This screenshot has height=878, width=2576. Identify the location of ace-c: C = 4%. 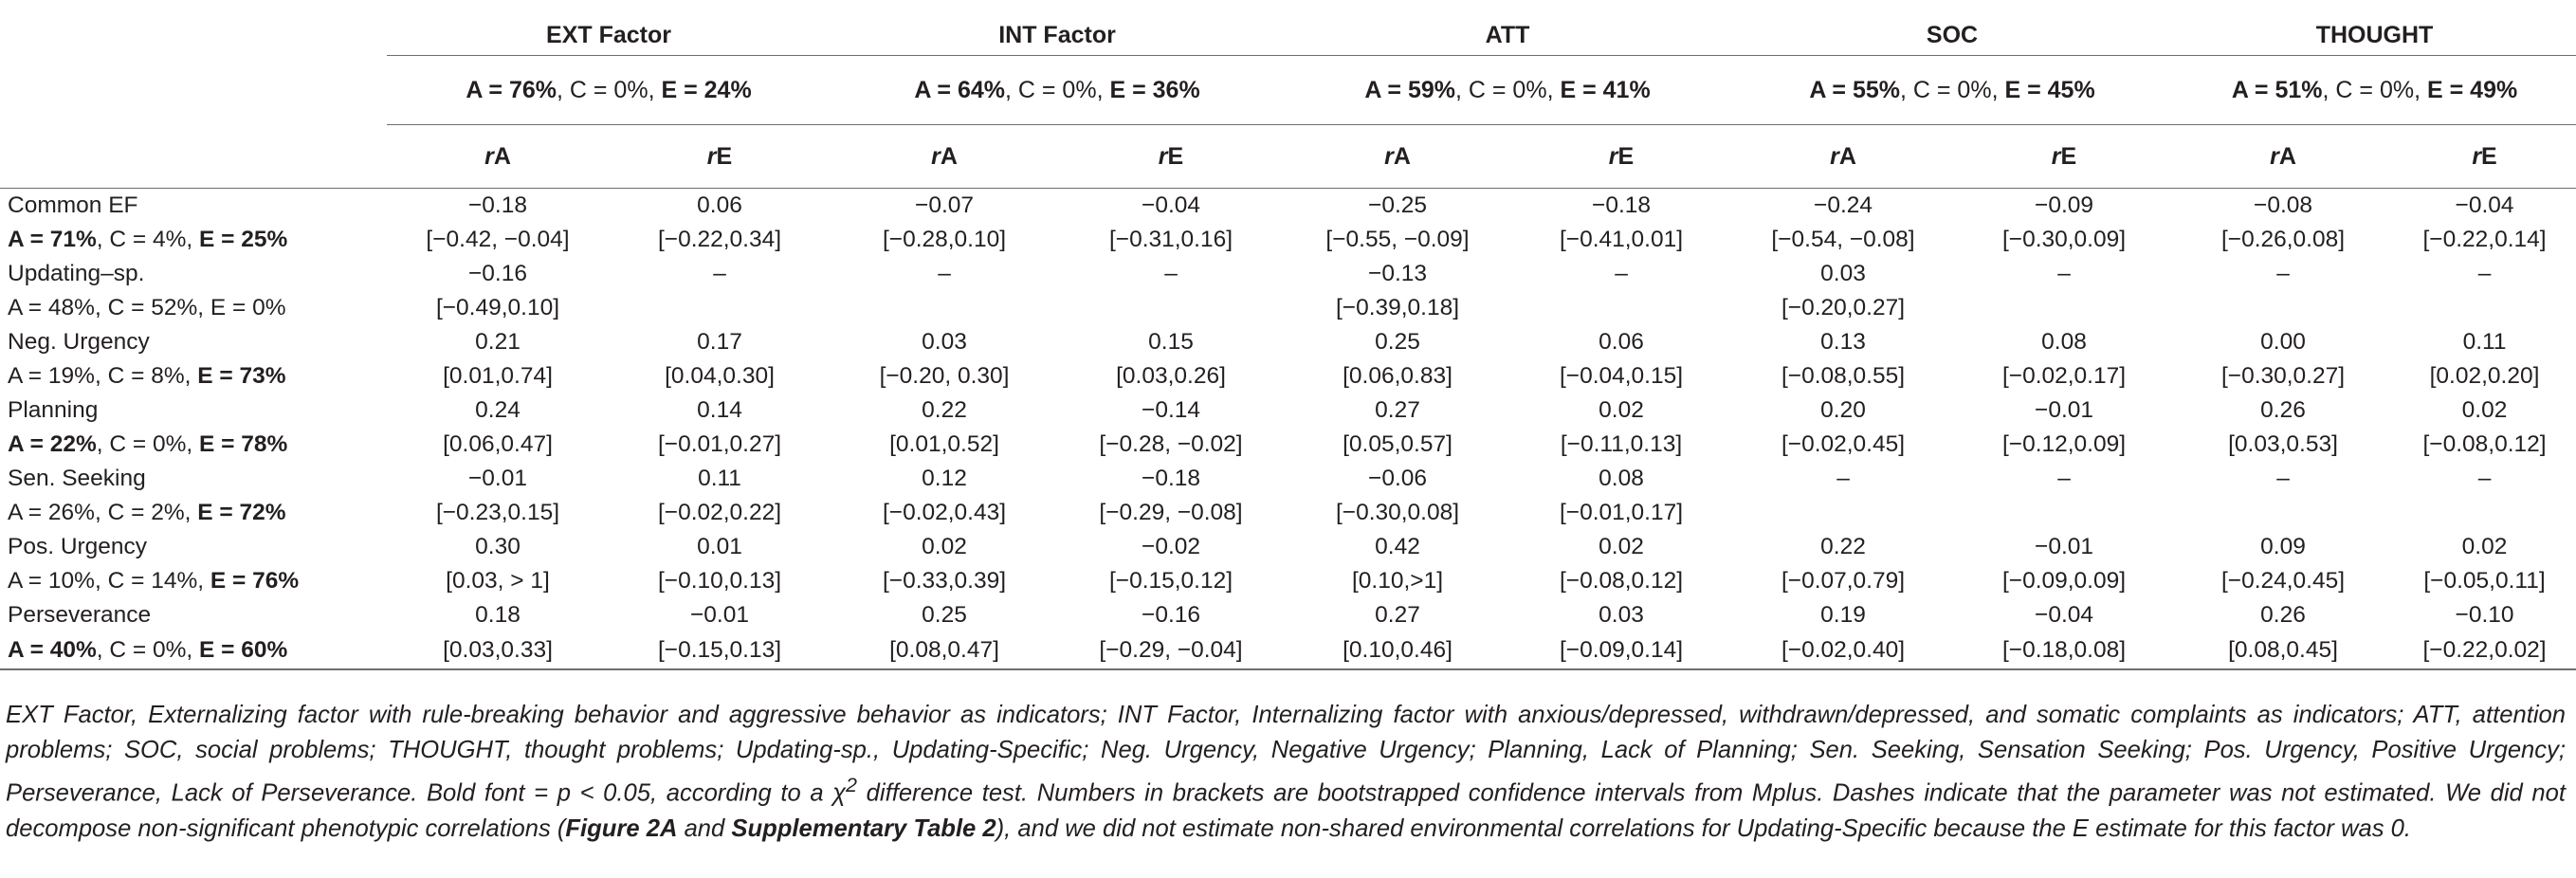
(148, 239).